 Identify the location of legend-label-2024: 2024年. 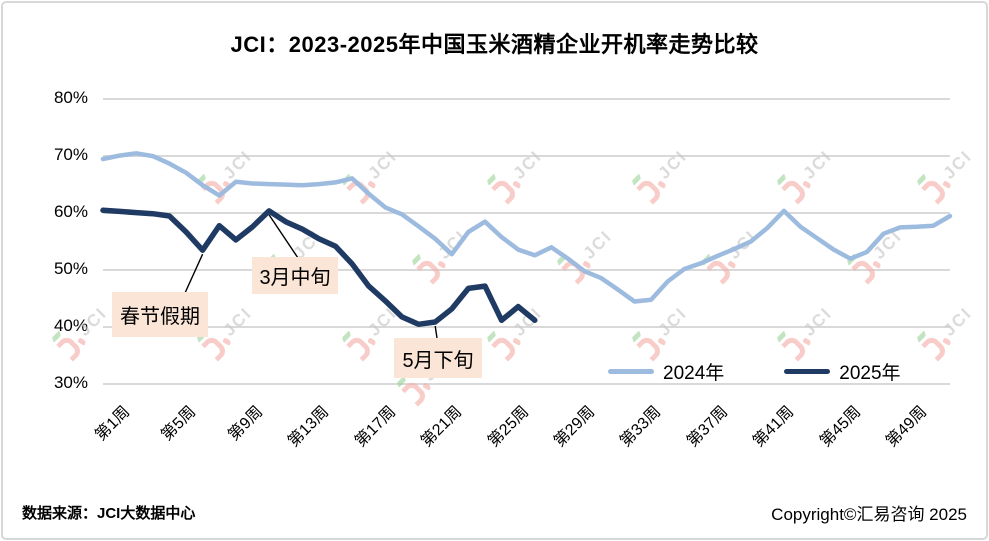
(694, 373).